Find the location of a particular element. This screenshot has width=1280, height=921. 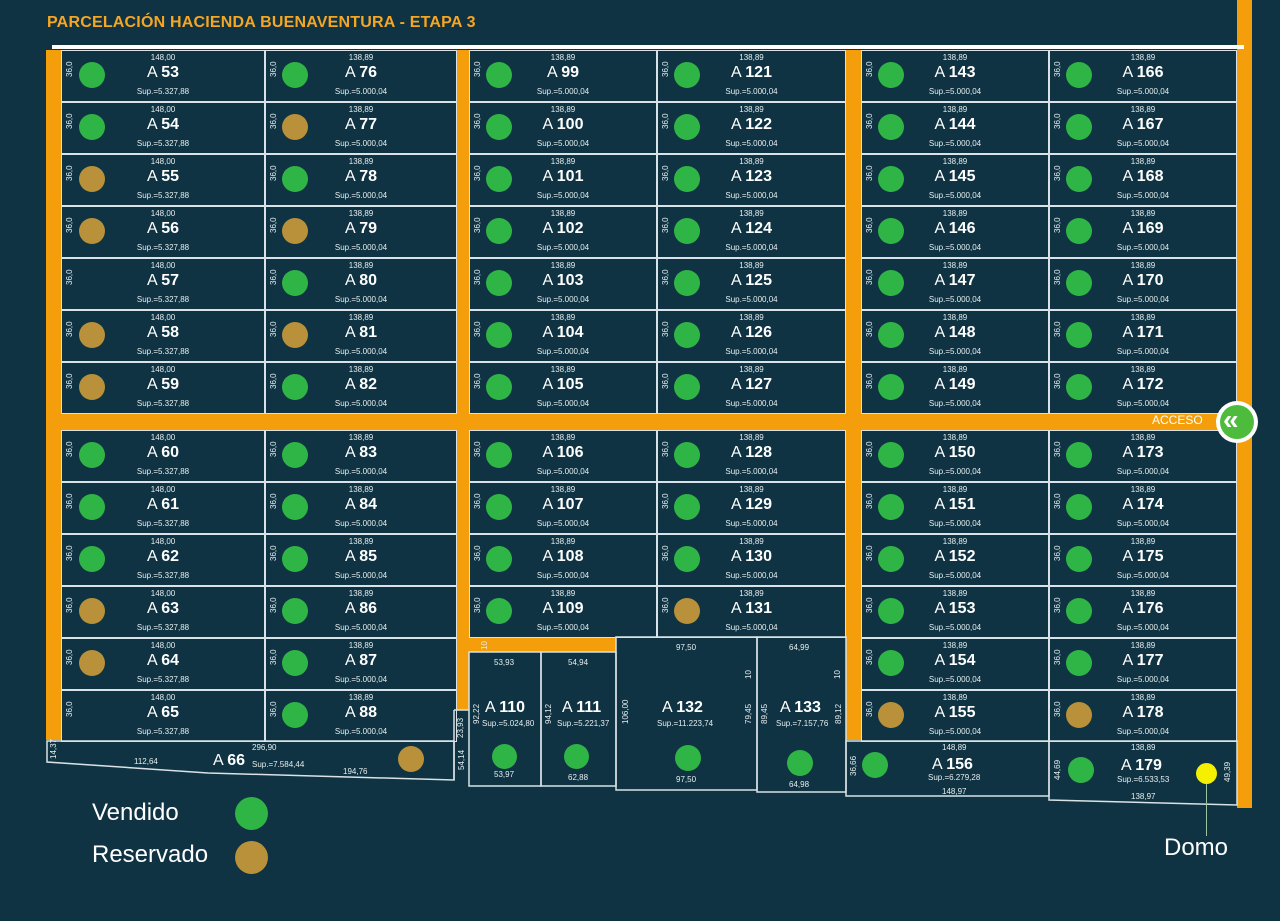

lot-84: 138,89 36,0 A 84 Sup.=5.000,04 is located at coordinates (361, 508).